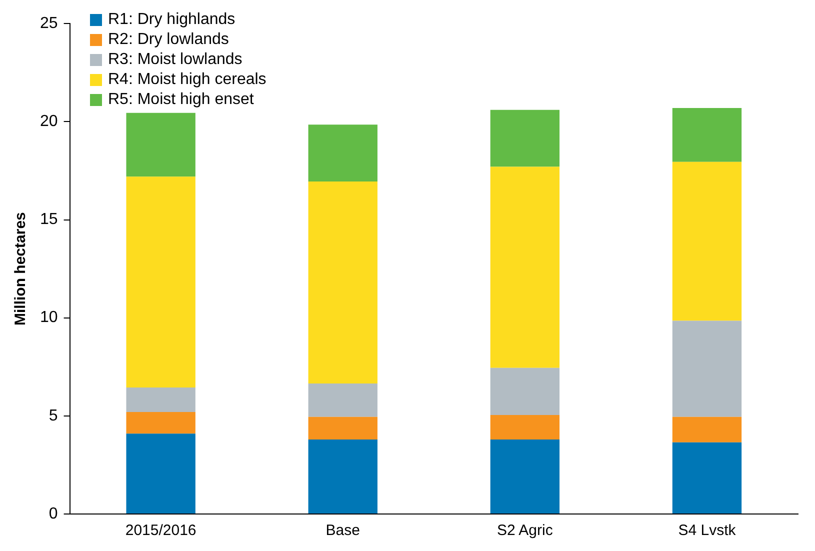 Image resolution: width=815 pixels, height=551 pixels. Describe the element at coordinates (160, 531) in the screenshot. I see `x-tick-label: 2015/2016` at that location.